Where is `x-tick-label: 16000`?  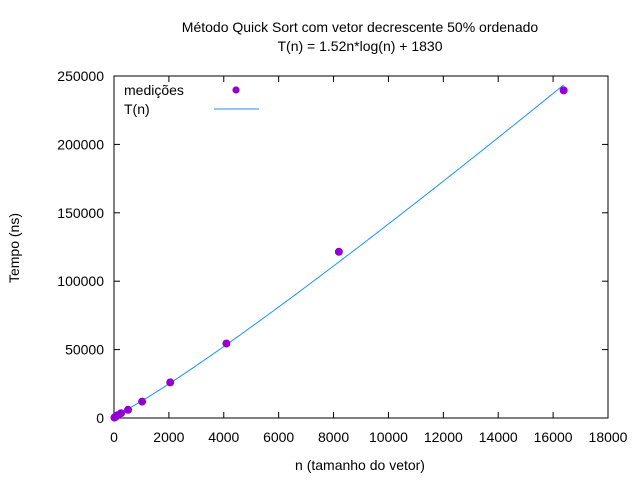 x-tick-label: 16000 is located at coordinates (553, 437).